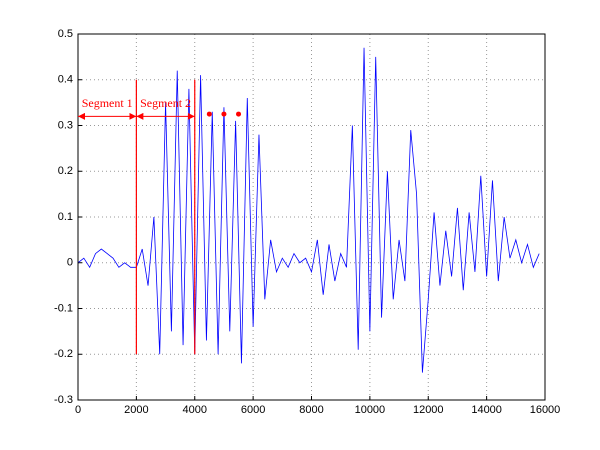 Image resolution: width=600 pixels, height=450 pixels. I want to click on x-tick-label: 10000, so click(370, 410).